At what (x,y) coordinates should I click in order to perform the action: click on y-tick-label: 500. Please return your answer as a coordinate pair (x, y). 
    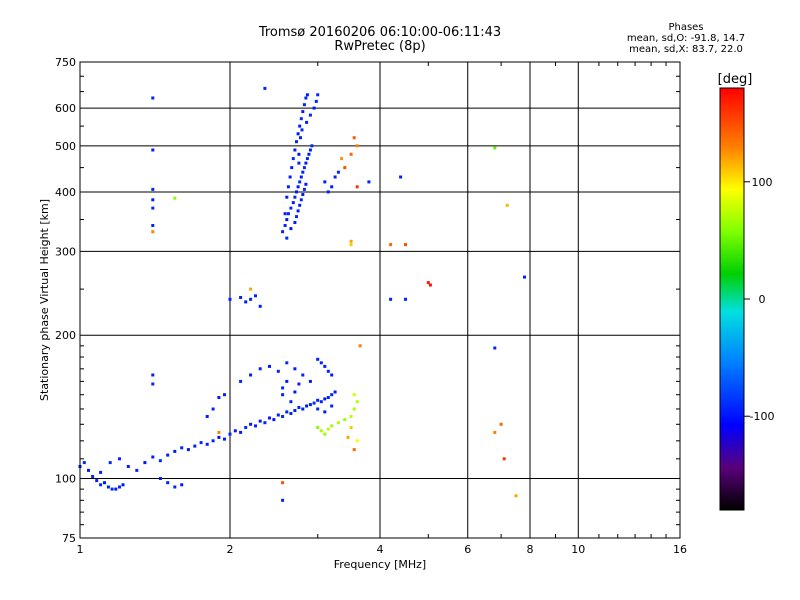
    Looking at the image, I should click on (65, 146).